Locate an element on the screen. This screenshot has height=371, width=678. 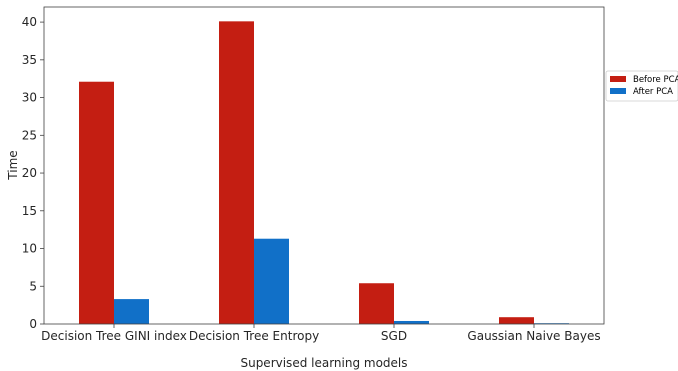
y-tick-label: 0 is located at coordinates (33, 324).